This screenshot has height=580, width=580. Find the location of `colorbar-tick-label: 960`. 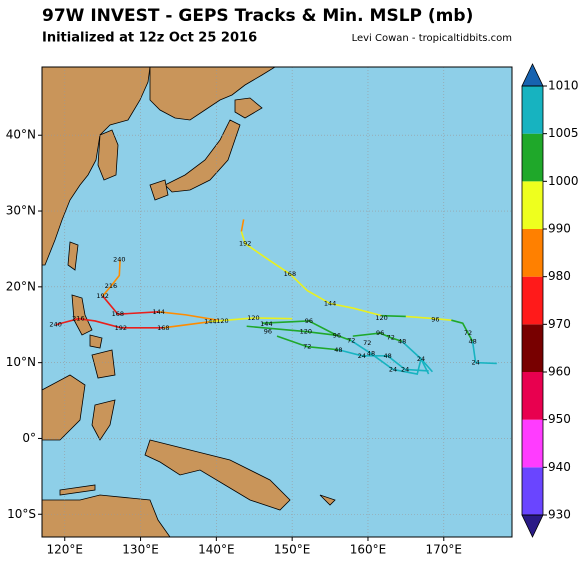

colorbar-tick-label: 960 is located at coordinates (559, 372).